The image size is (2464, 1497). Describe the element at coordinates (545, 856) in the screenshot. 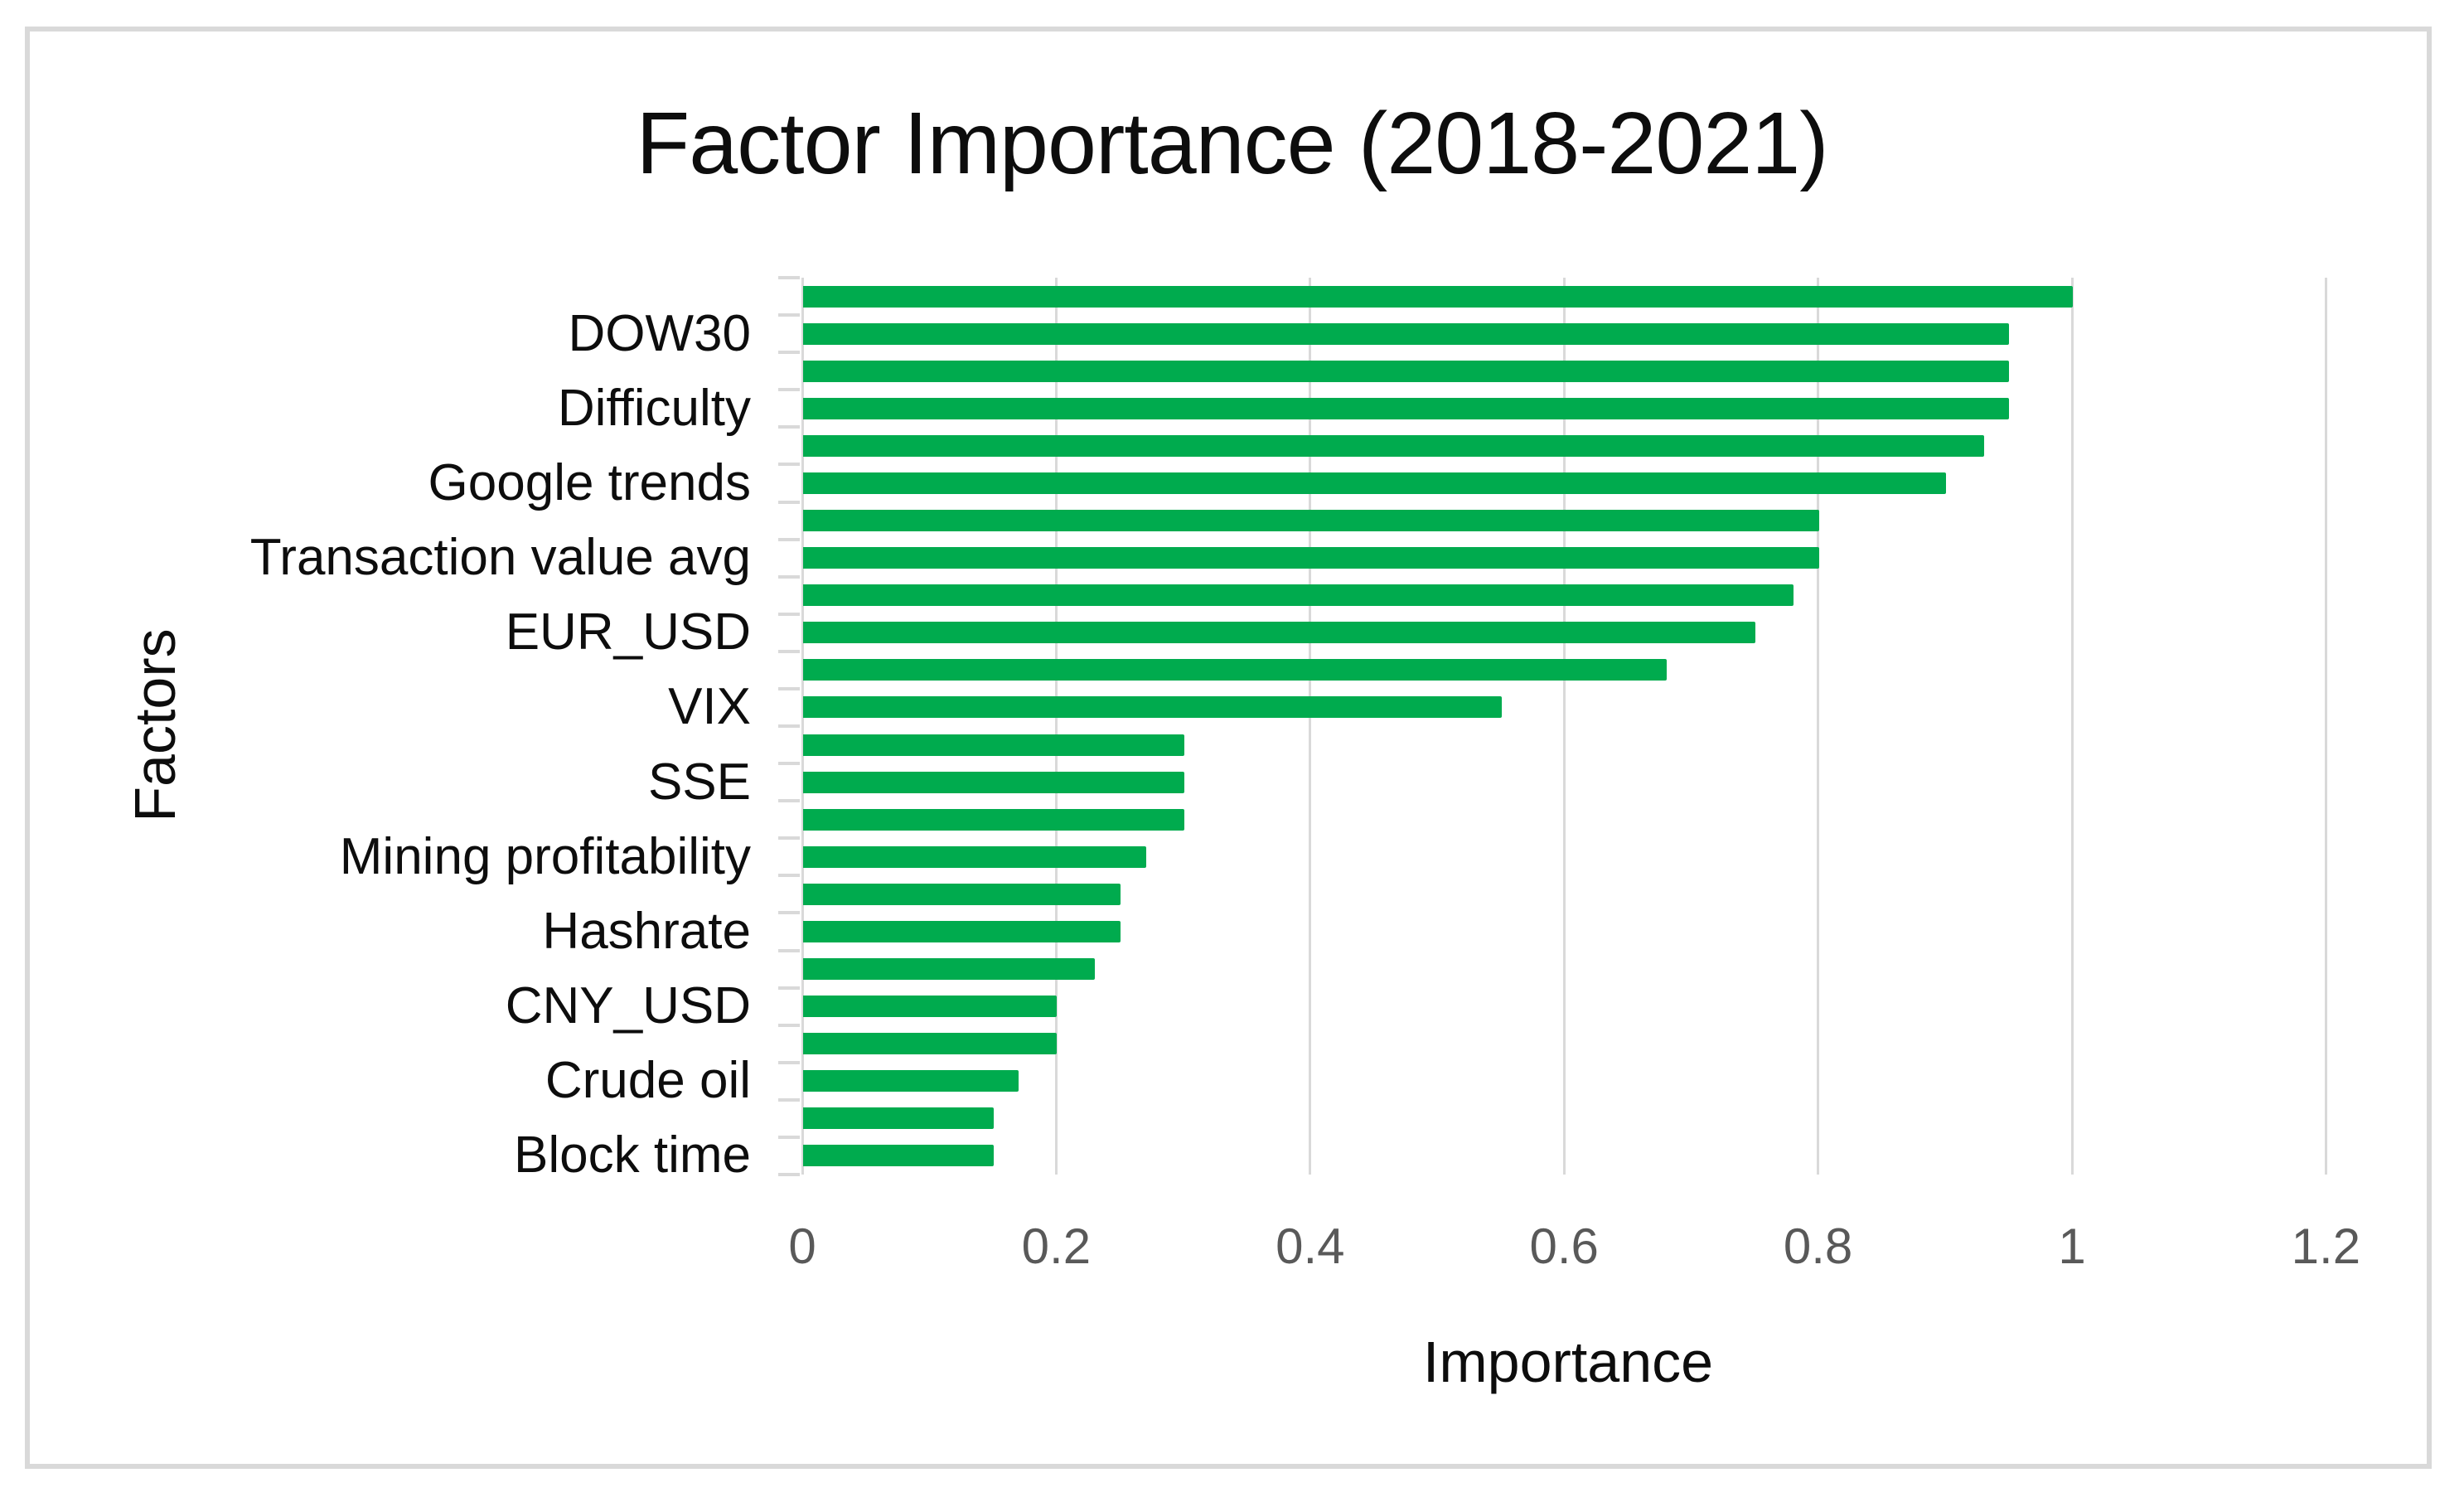

I see `category-label: Mining profitability` at that location.